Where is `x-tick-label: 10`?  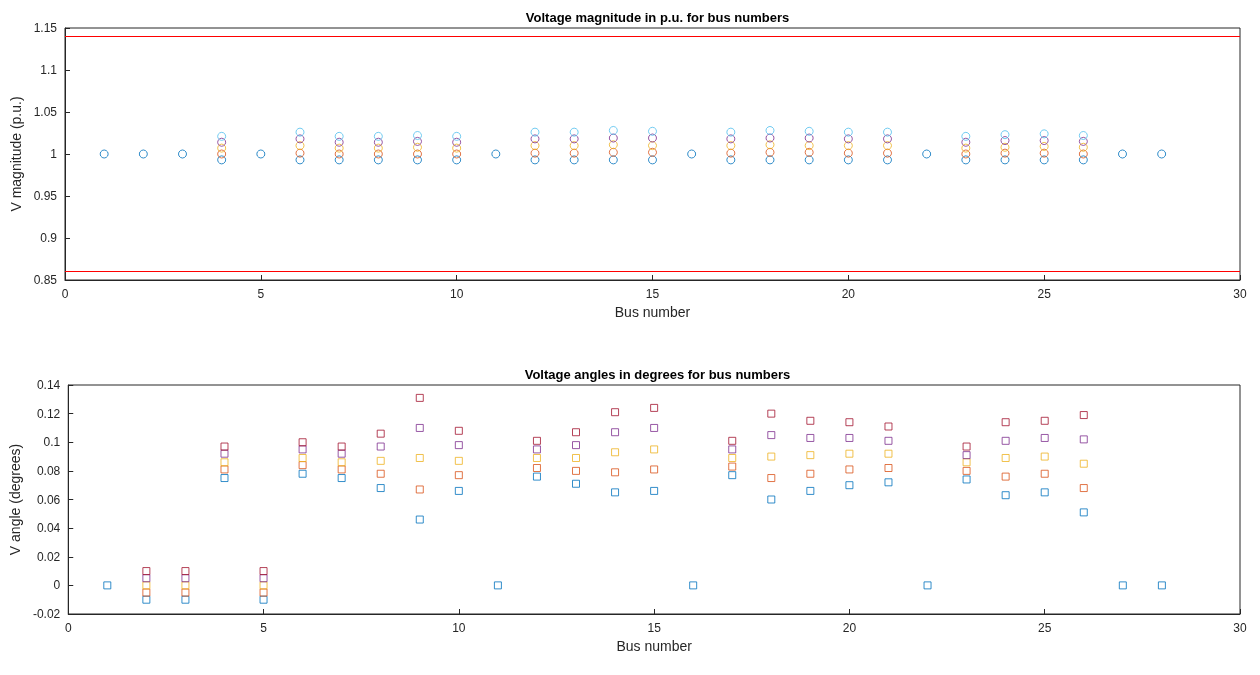 x-tick-label: 10 is located at coordinates (459, 628).